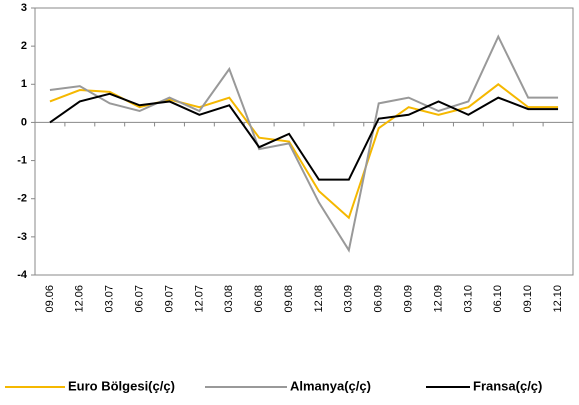 The width and height of the screenshot is (579, 405). I want to click on x-tick-label: 12.08, so click(319, 299).